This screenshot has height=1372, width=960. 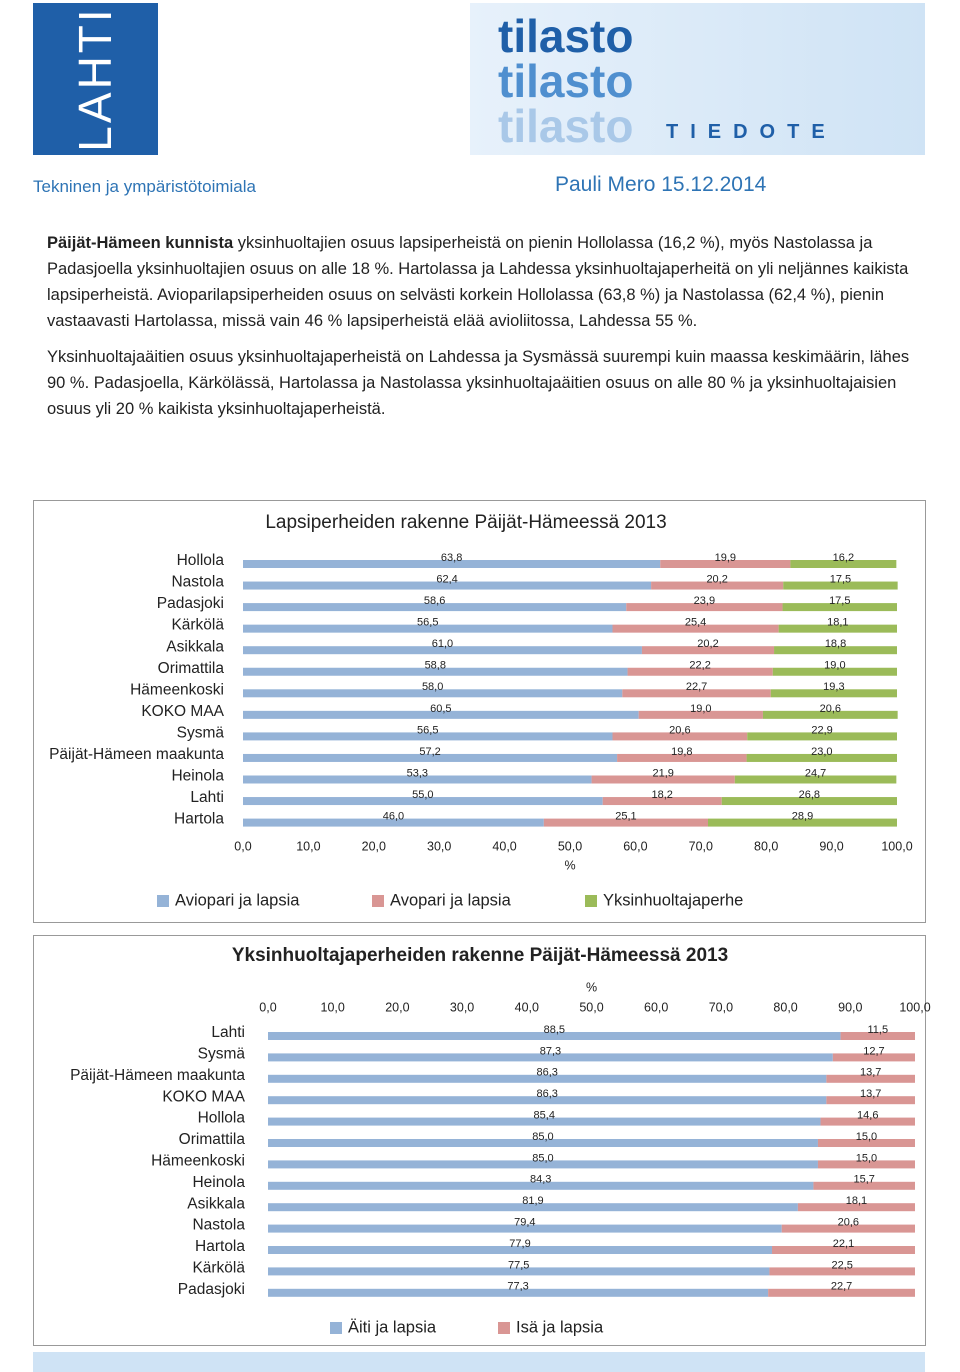 What do you see at coordinates (216, 1203) in the screenshot?
I see `category-label: Asikkala` at bounding box center [216, 1203].